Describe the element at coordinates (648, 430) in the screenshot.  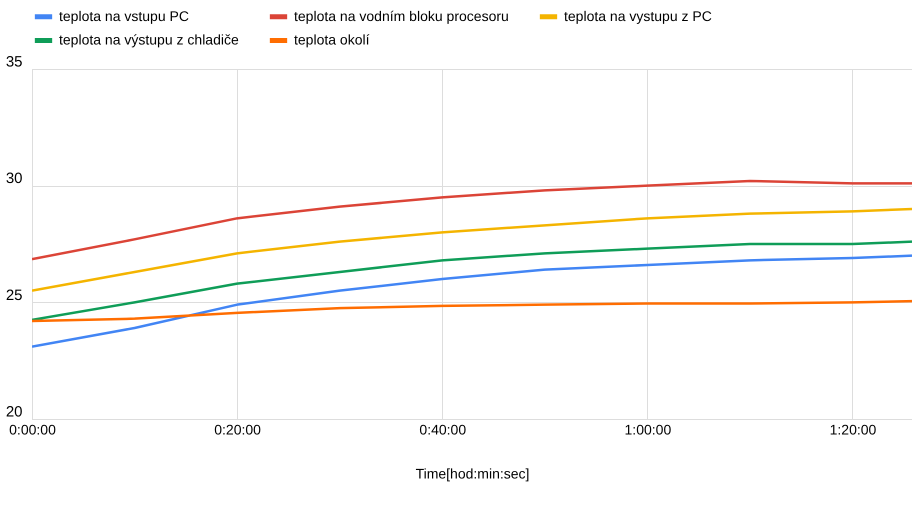
I see `x-tick-label: 1:00:00` at that location.